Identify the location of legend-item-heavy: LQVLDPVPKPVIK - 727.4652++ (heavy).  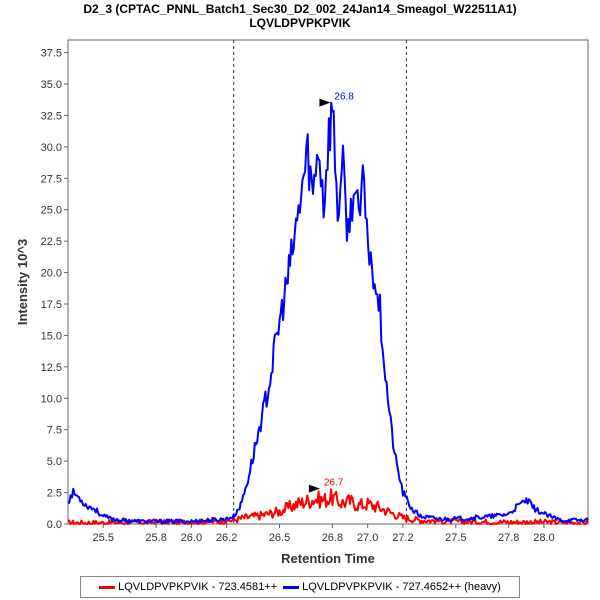
(392, 587).